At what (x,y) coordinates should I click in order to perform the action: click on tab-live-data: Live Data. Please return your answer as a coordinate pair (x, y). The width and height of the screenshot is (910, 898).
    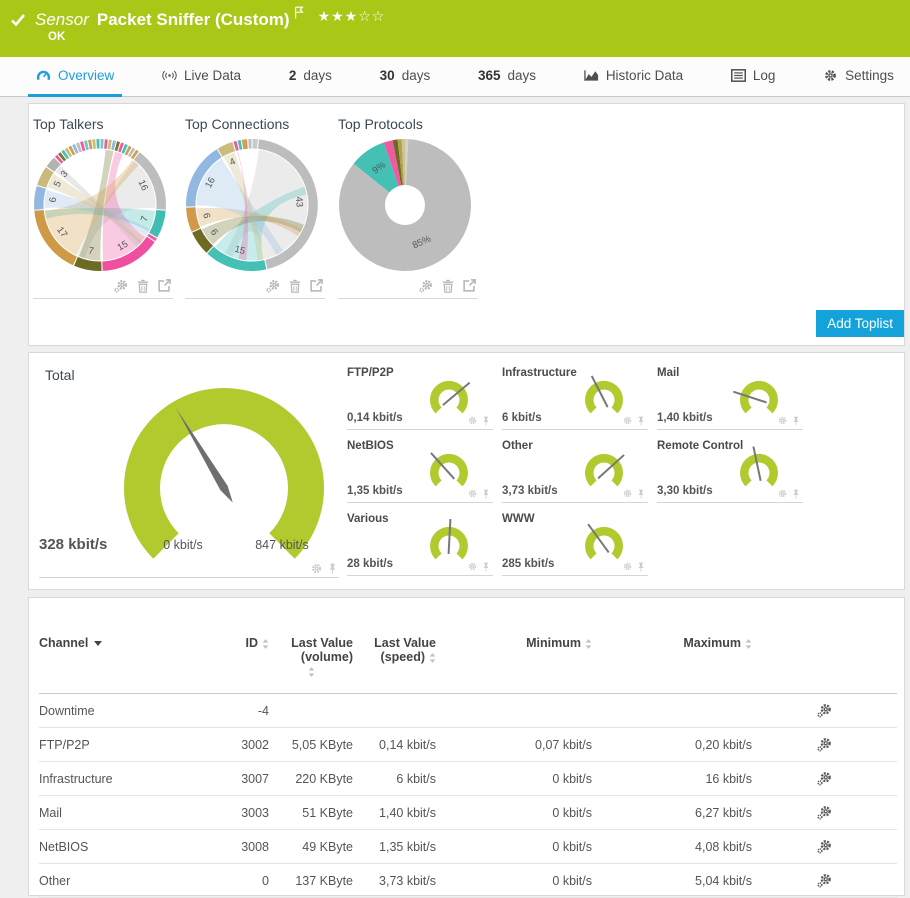
    Looking at the image, I should click on (201, 77).